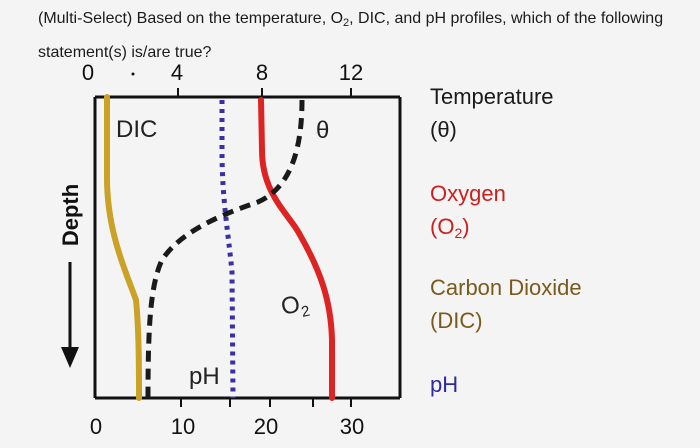  I want to click on legend-temperature: Temperature (θ), so click(555, 113).